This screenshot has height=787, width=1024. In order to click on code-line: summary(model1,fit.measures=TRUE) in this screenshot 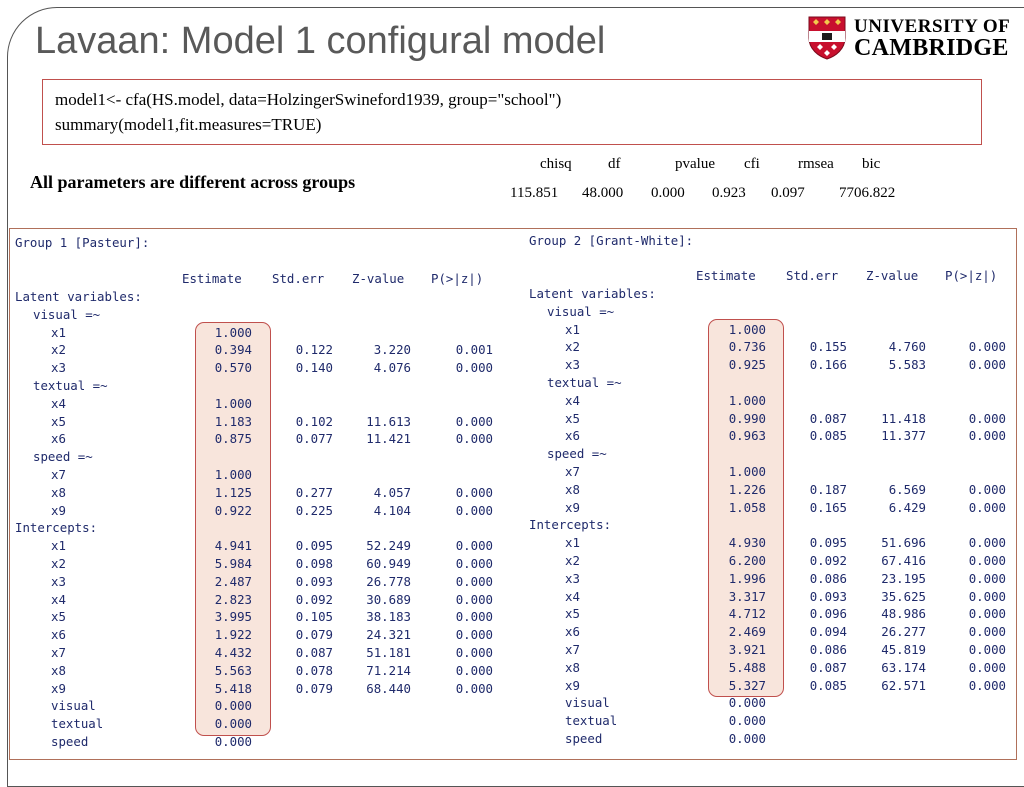, I will do `click(188, 124)`.